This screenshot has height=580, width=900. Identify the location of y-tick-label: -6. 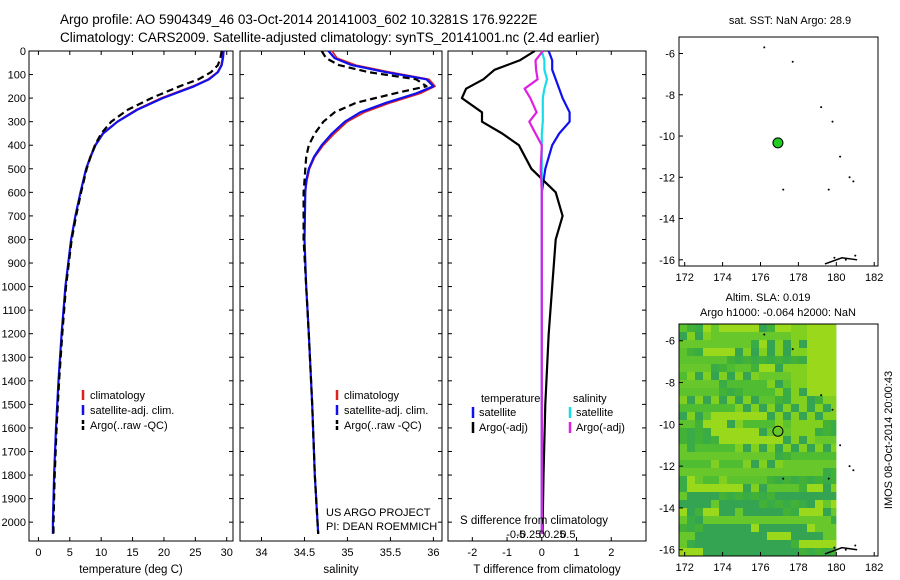
(670, 55).